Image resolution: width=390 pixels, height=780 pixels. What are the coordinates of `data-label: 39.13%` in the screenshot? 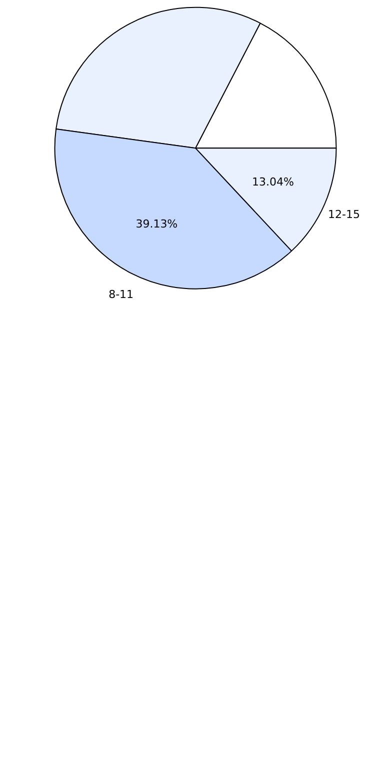 It's located at (157, 224).